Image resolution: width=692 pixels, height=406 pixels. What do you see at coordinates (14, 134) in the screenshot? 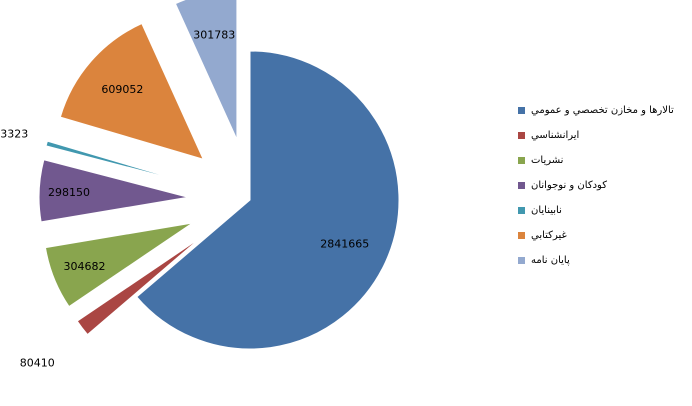
I see `data-label-blind: 23323` at bounding box center [14, 134].